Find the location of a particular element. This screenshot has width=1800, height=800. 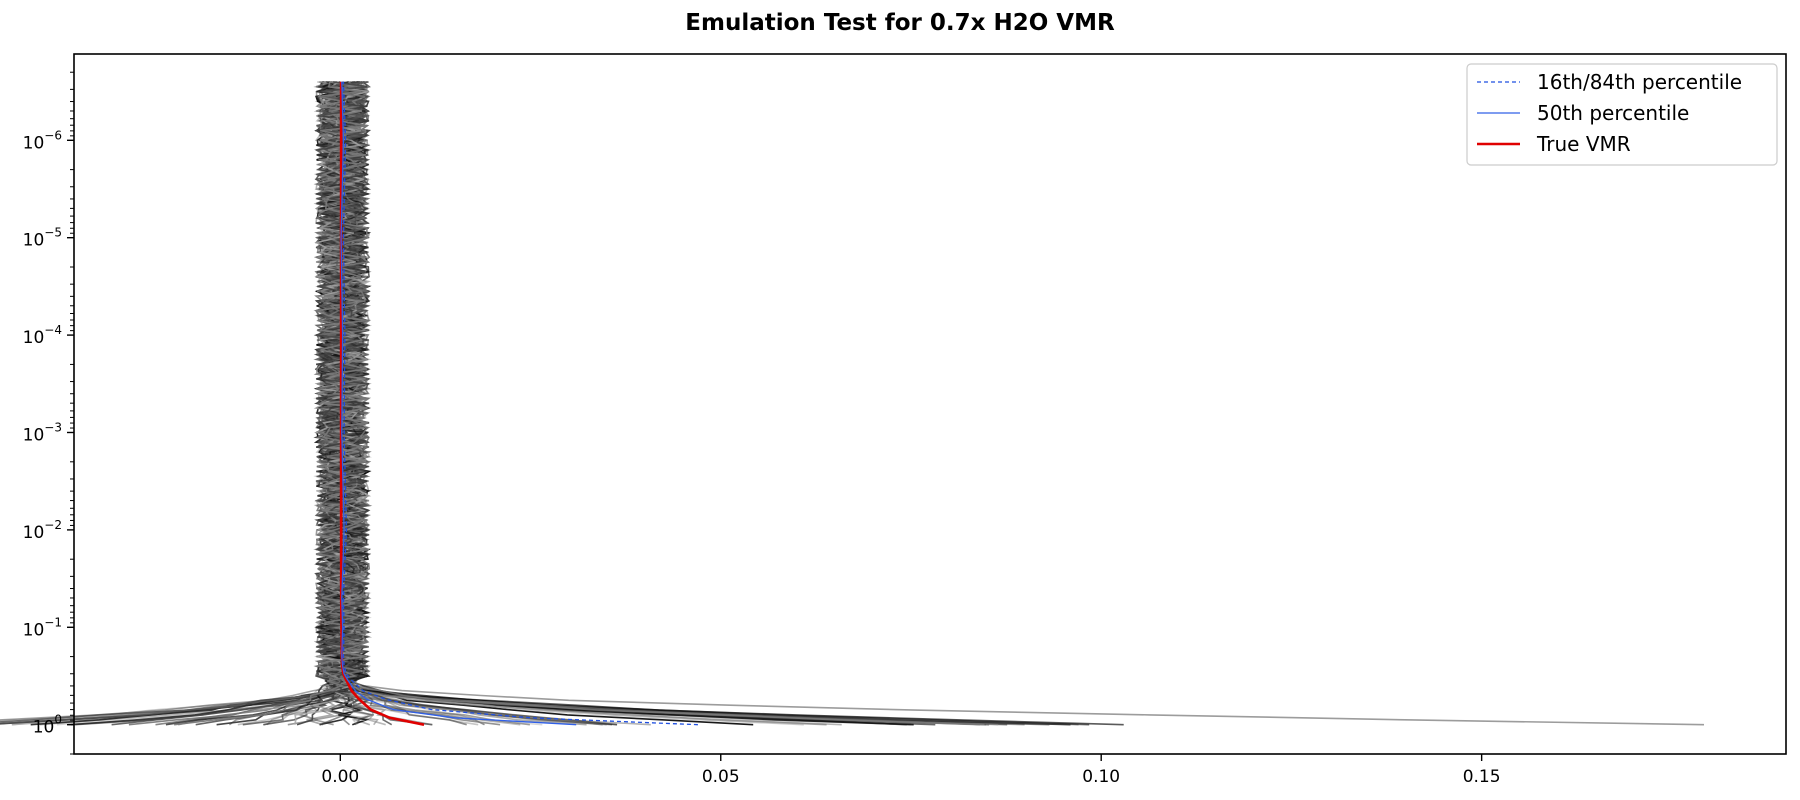

series-line is located at coordinates (458, 403).